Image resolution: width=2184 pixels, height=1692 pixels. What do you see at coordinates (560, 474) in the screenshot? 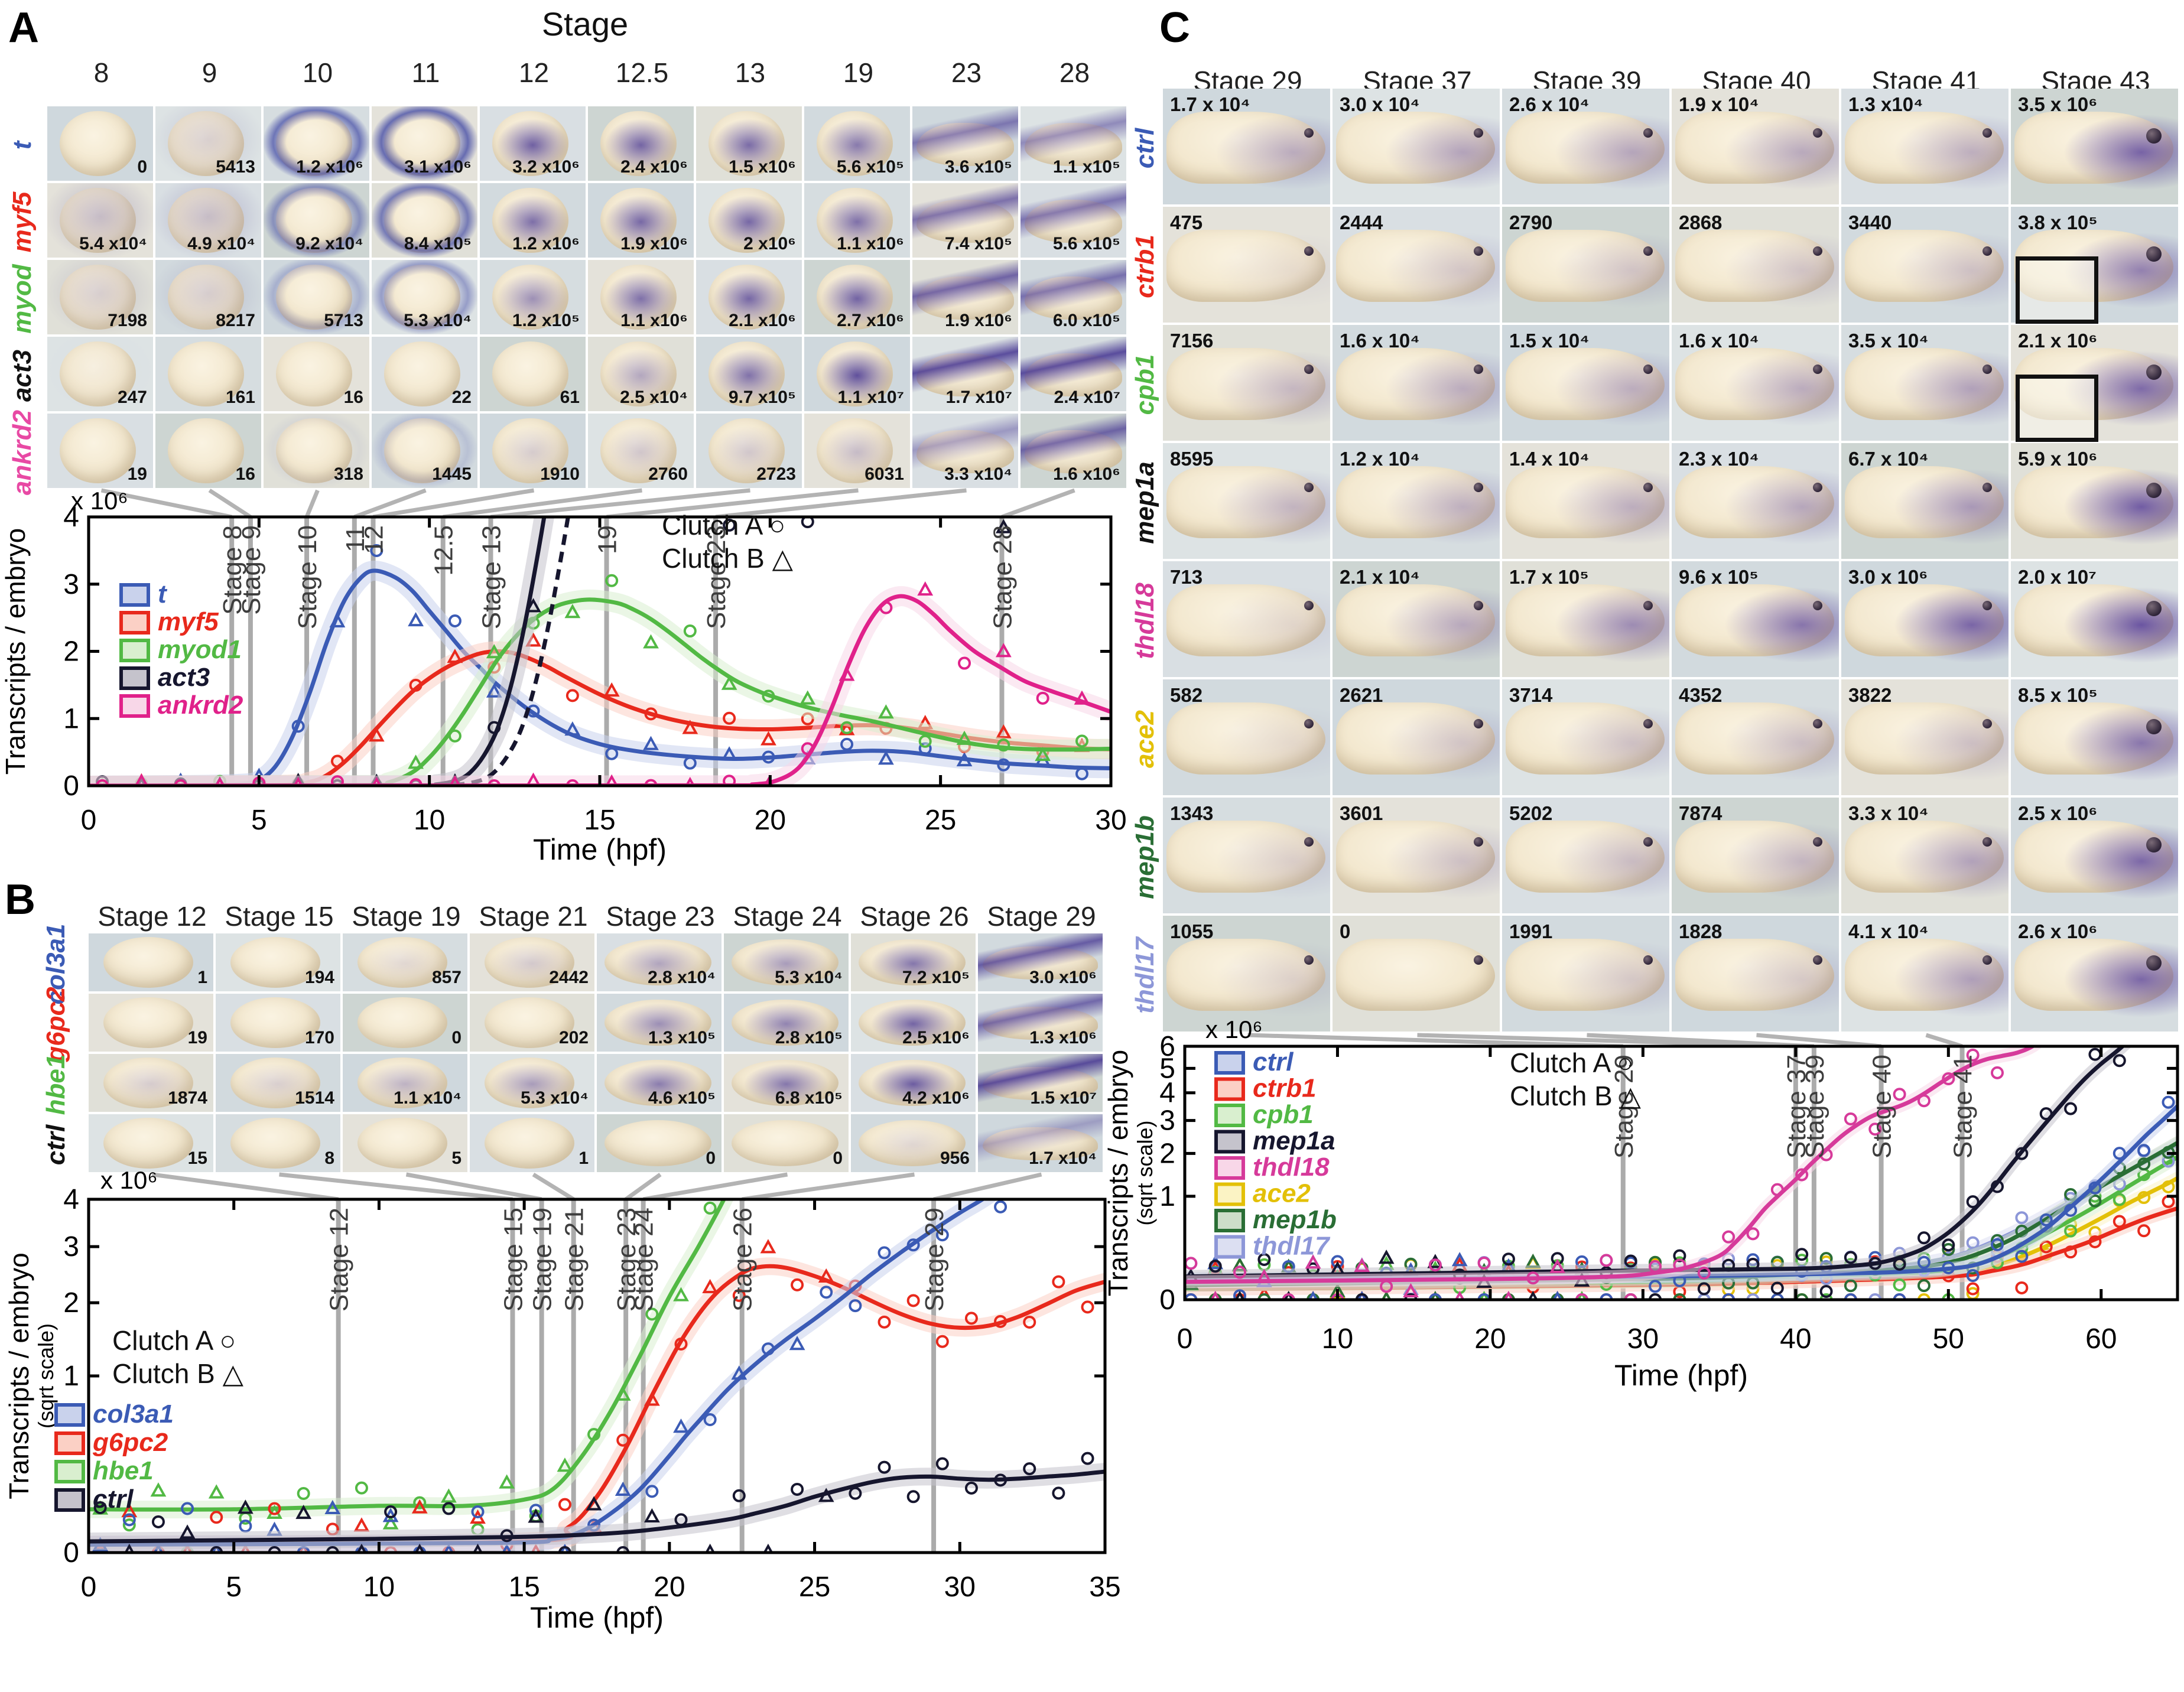
I see `transcript-count-value: 1910` at bounding box center [560, 474].